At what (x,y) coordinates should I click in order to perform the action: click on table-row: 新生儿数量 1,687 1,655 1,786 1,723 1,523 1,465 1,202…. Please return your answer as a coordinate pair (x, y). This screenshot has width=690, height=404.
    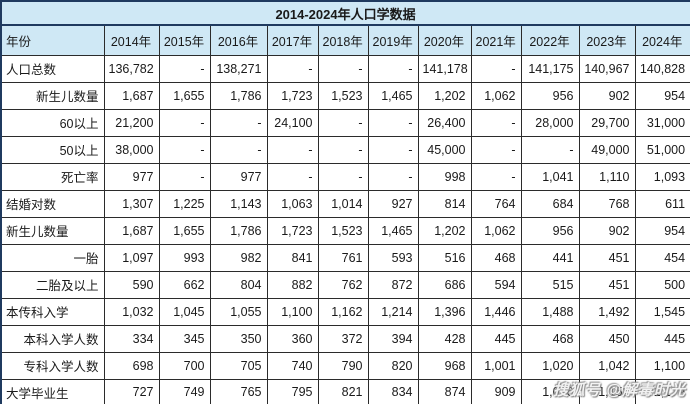
    Looking at the image, I should click on (345, 95).